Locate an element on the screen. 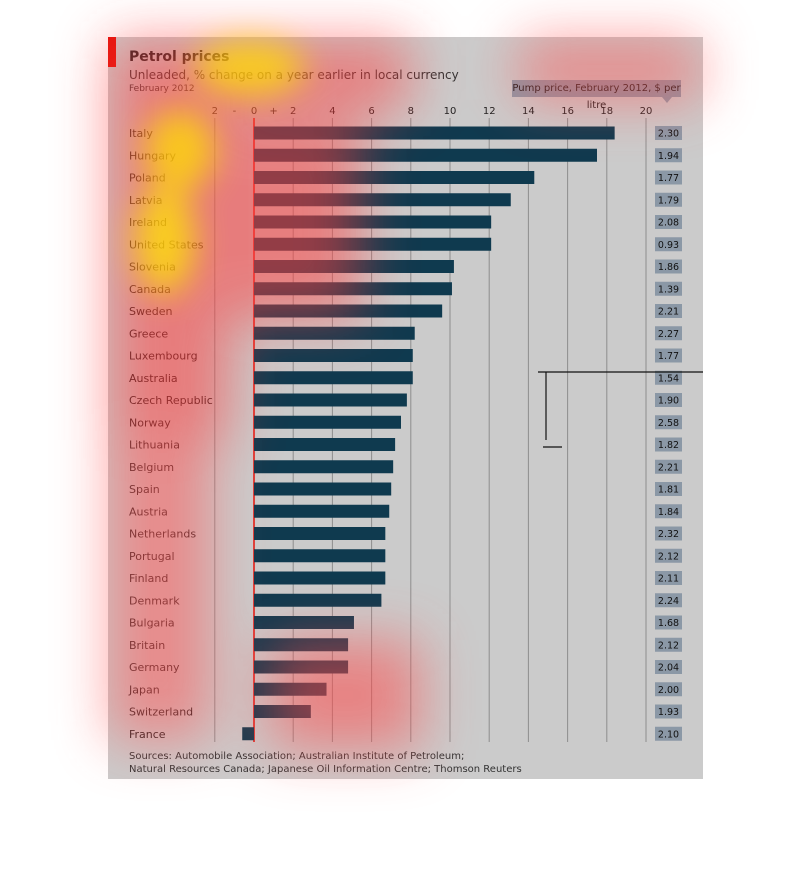  price-label: 2.08 is located at coordinates (668, 223).